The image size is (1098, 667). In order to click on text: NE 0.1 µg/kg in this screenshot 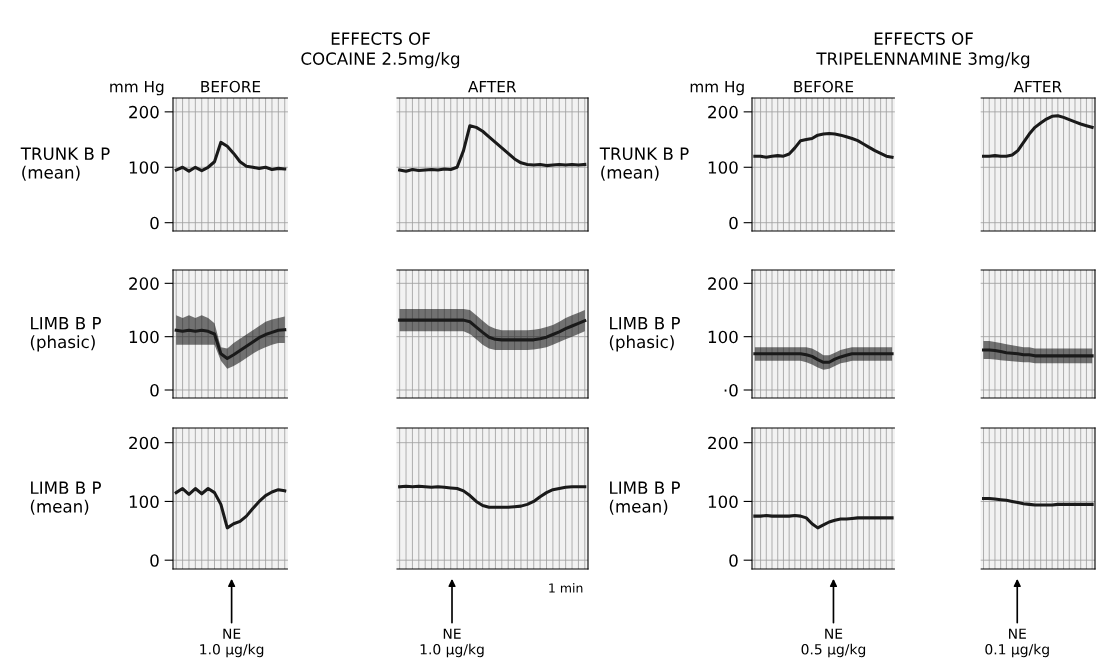, I will do `click(1017, 643)`.